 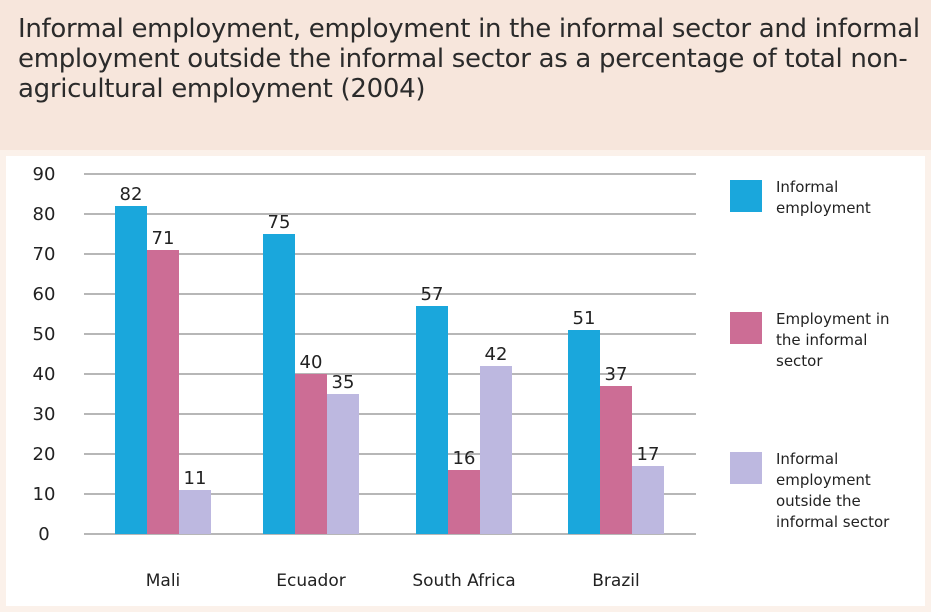 What do you see at coordinates (44, 454) in the screenshot?
I see `y-tick-label-20: 20` at bounding box center [44, 454].